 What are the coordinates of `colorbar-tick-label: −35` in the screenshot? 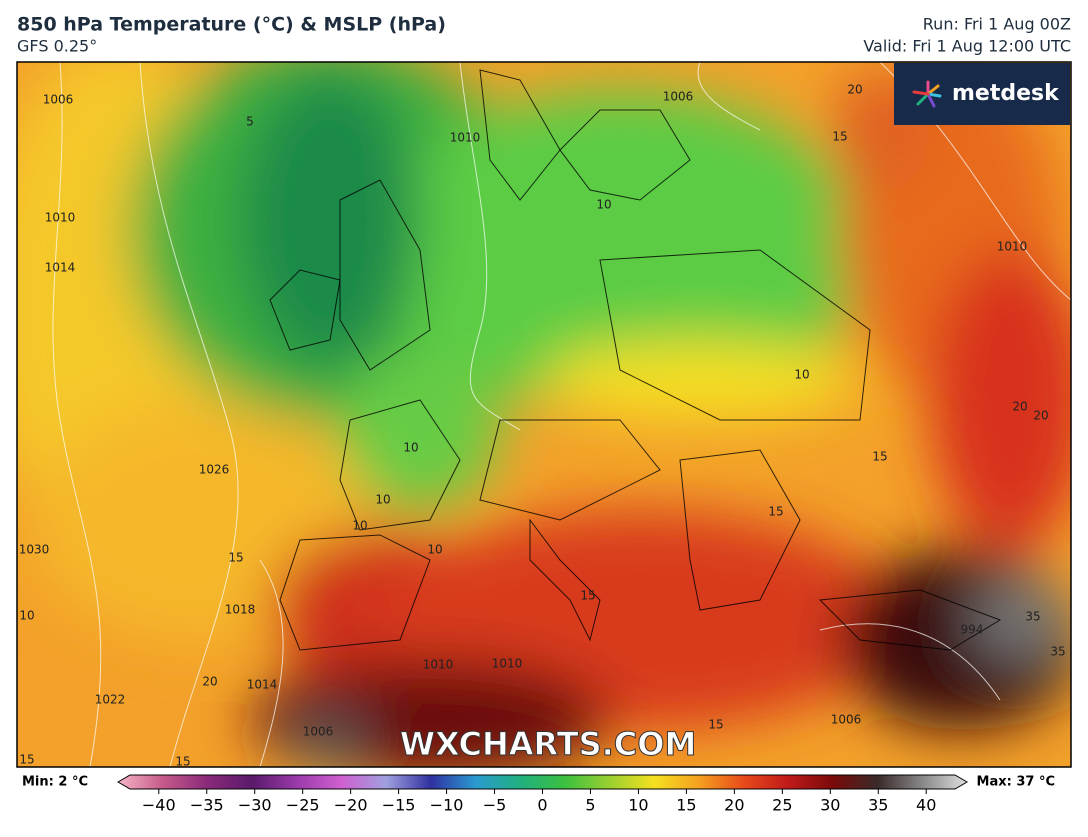 It's located at (207, 805).